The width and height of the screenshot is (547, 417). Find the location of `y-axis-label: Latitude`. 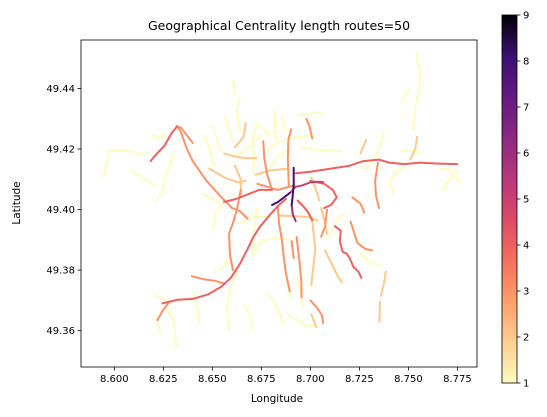

y-axis-label: Latitude is located at coordinates (17, 202).